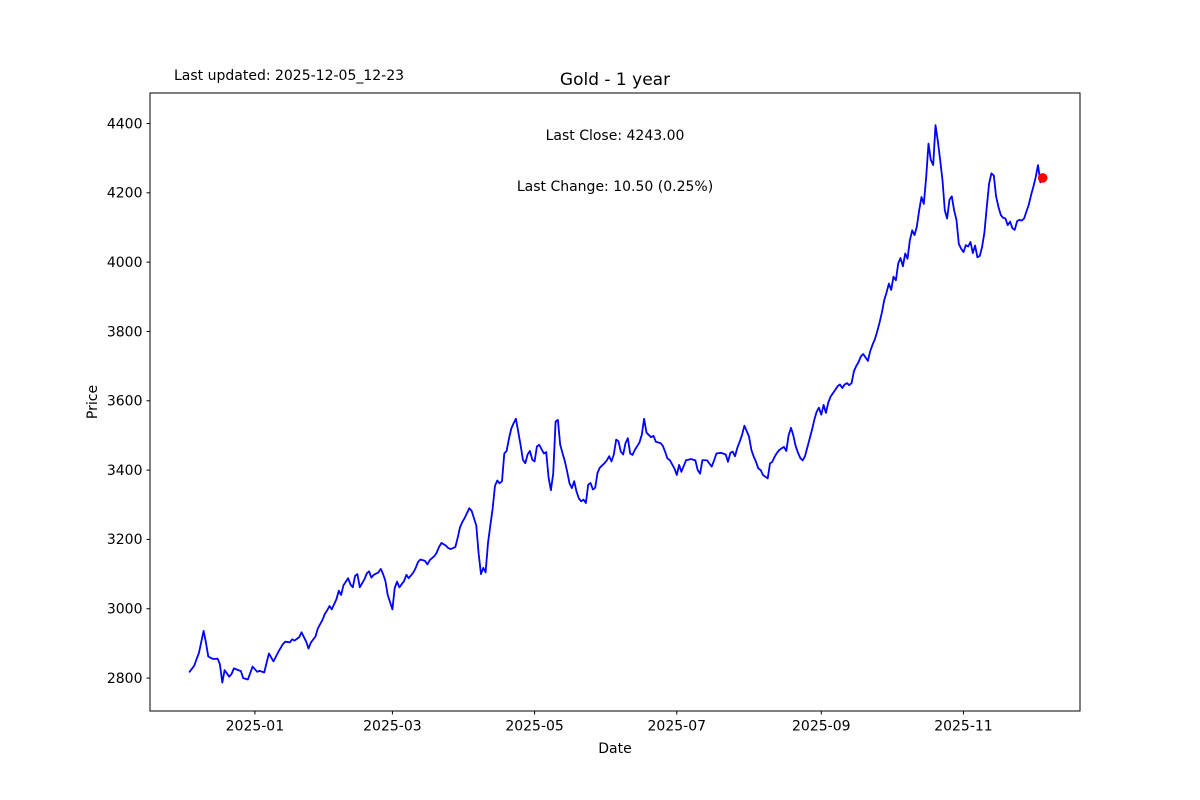 This screenshot has height=800, width=1200. I want to click on x-tick-label: 2025-01, so click(255, 727).